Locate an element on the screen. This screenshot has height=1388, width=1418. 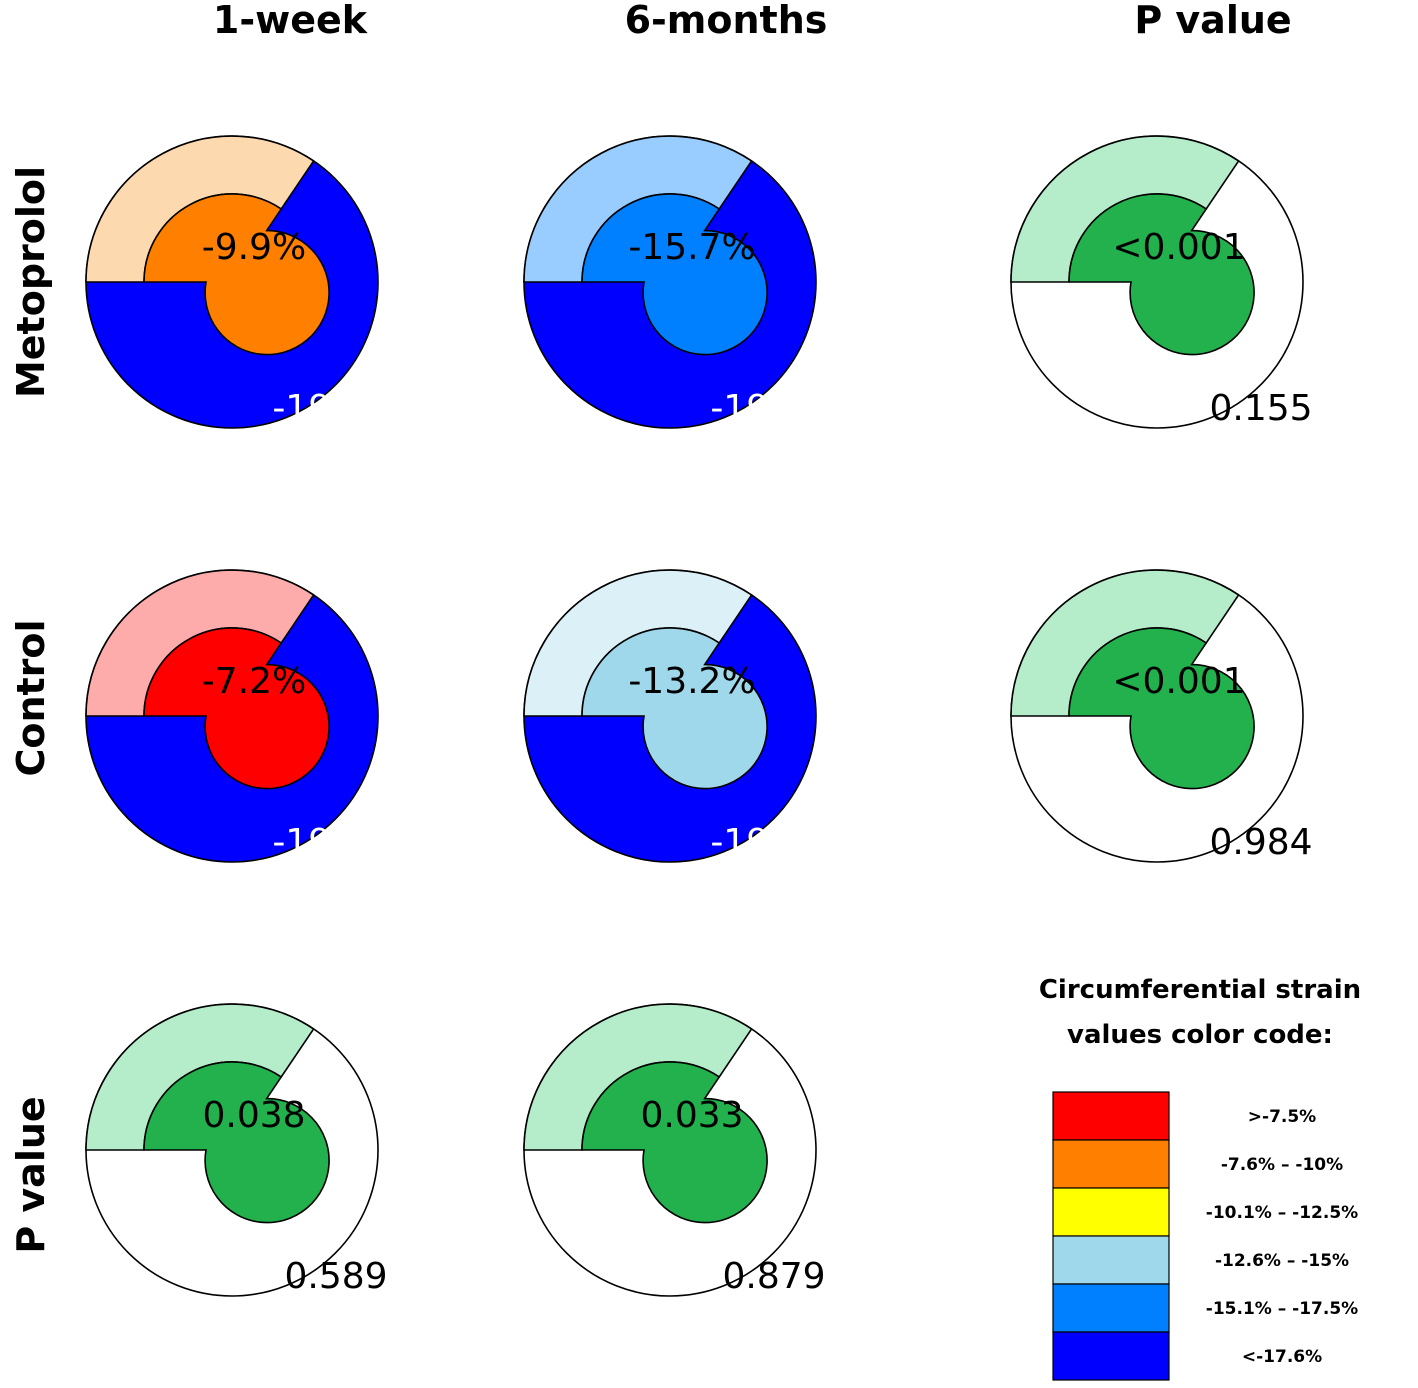
outer-value-label: 0.879 is located at coordinates (773, 1276).